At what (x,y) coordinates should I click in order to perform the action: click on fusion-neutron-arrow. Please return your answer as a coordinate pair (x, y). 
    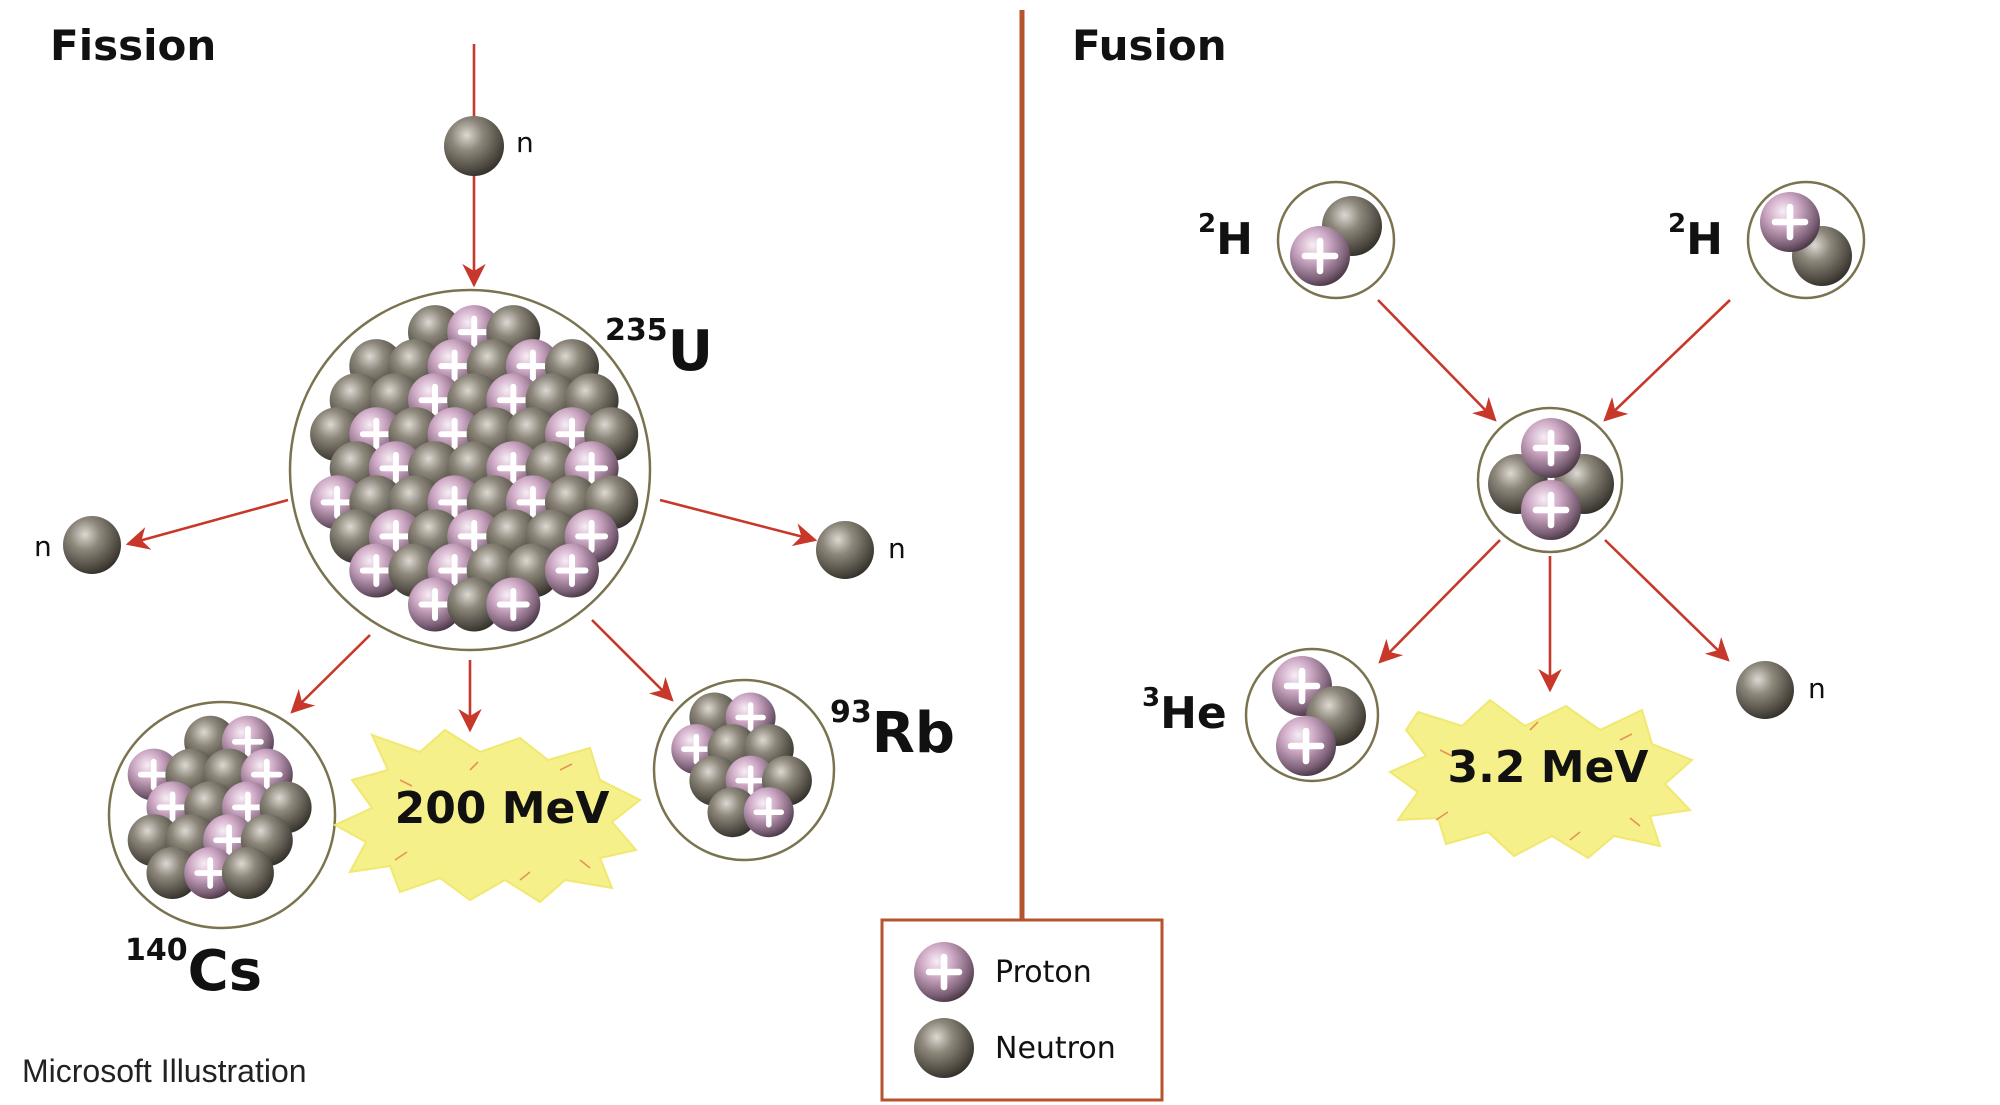
    Looking at the image, I should click on (1667, 600).